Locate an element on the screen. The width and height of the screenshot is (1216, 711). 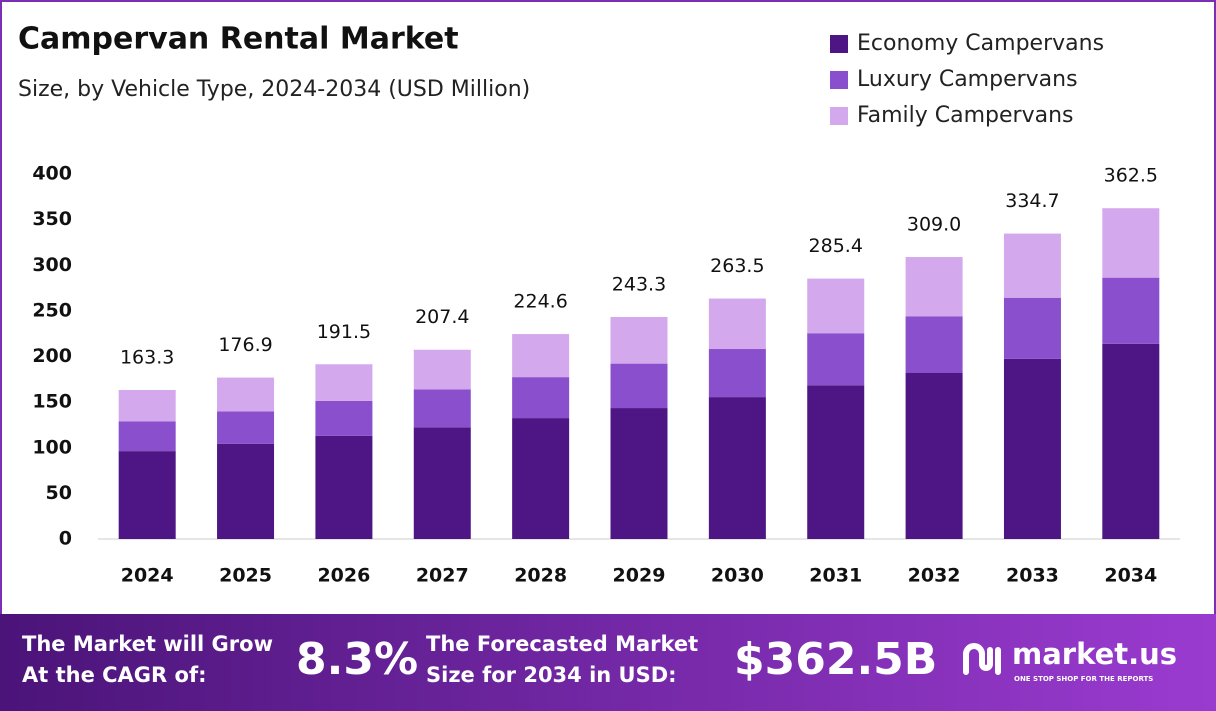
y-tick-label: 0 is located at coordinates (65, 539).